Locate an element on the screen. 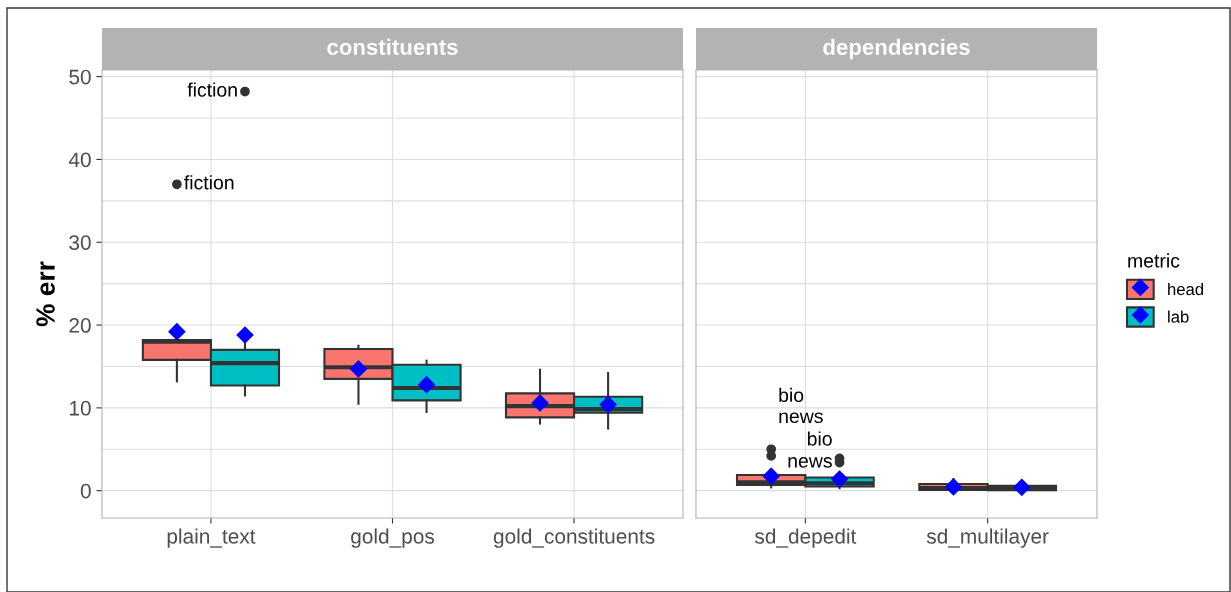 The width and height of the screenshot is (1231, 592). chart-title: dependencies is located at coordinates (896, 49).